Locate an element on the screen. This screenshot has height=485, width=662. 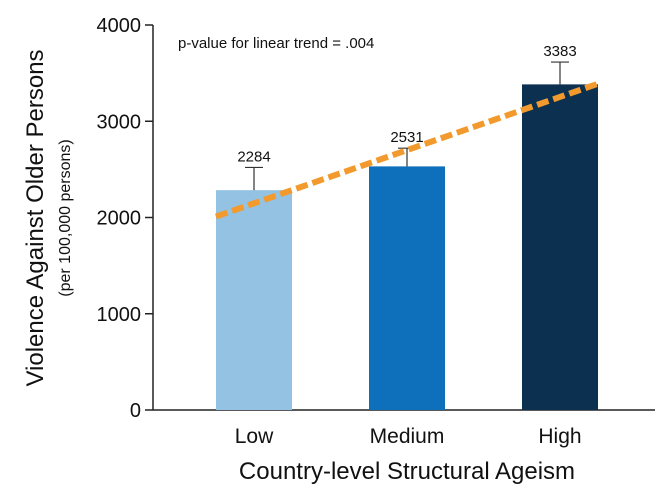
error-bars-group is located at coordinates (407, 126).